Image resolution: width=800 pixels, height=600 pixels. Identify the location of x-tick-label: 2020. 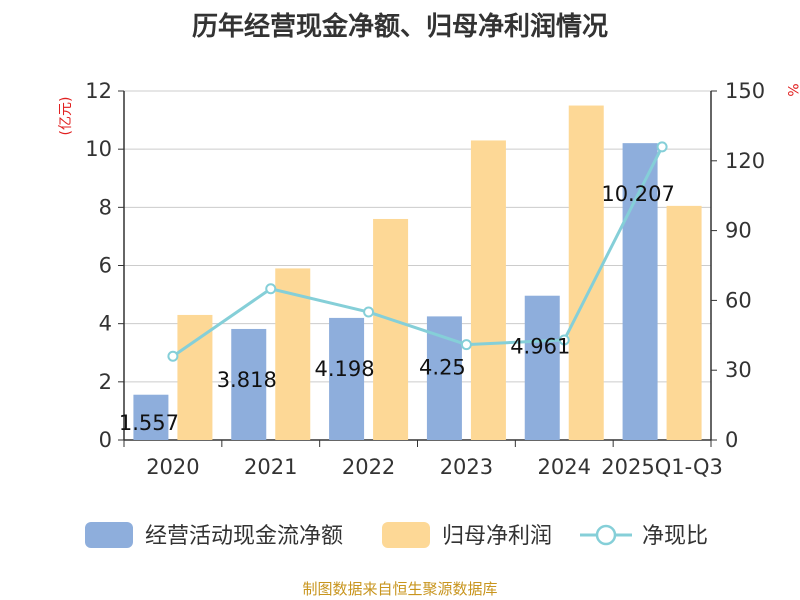
(172, 467).